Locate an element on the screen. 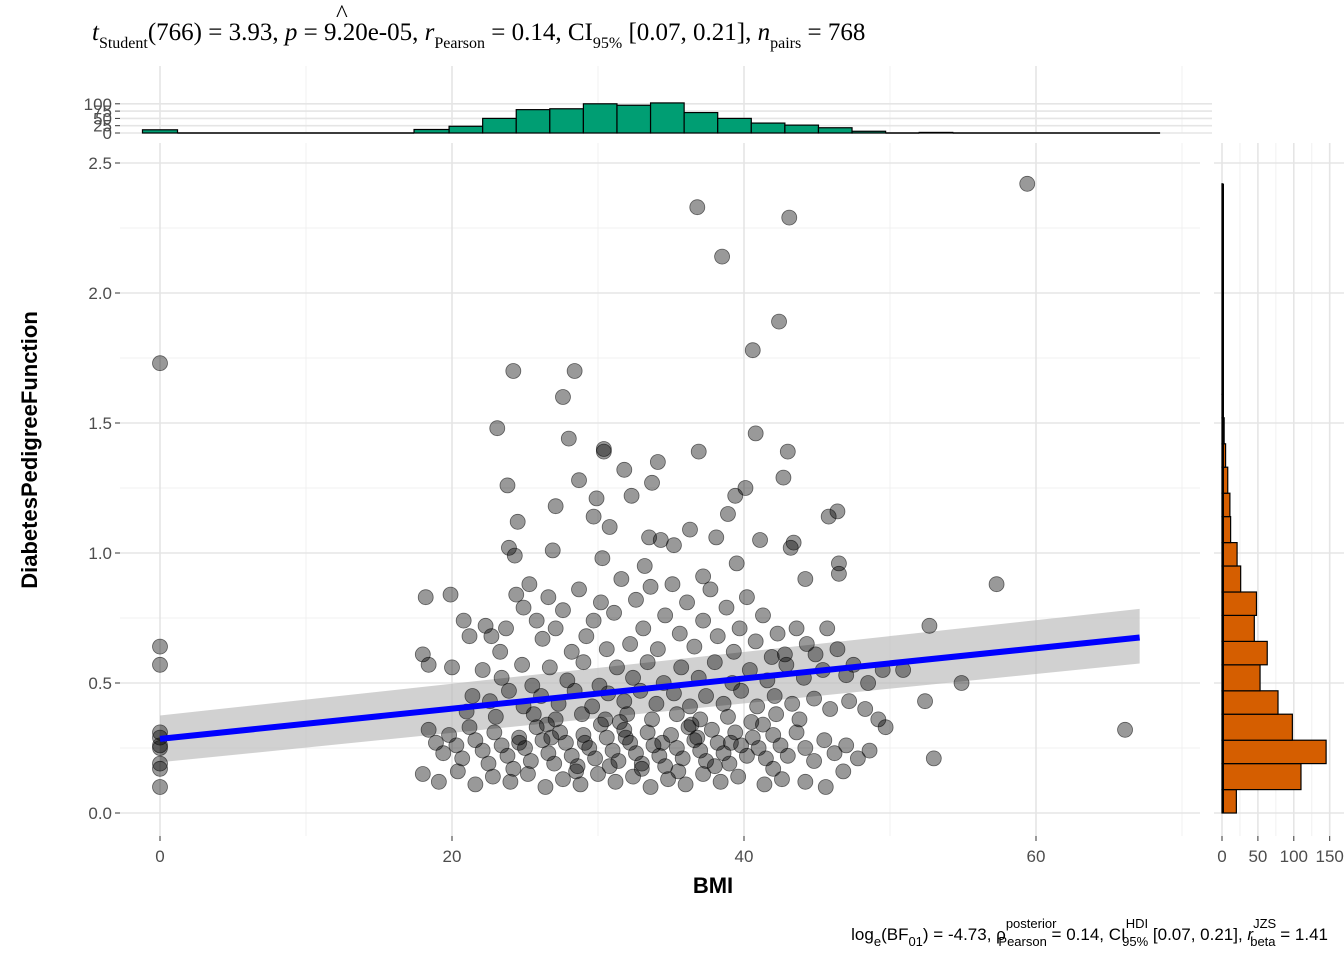 This screenshot has height=960, width=1344. right-hist-tick-label: 50 is located at coordinates (1257, 856).